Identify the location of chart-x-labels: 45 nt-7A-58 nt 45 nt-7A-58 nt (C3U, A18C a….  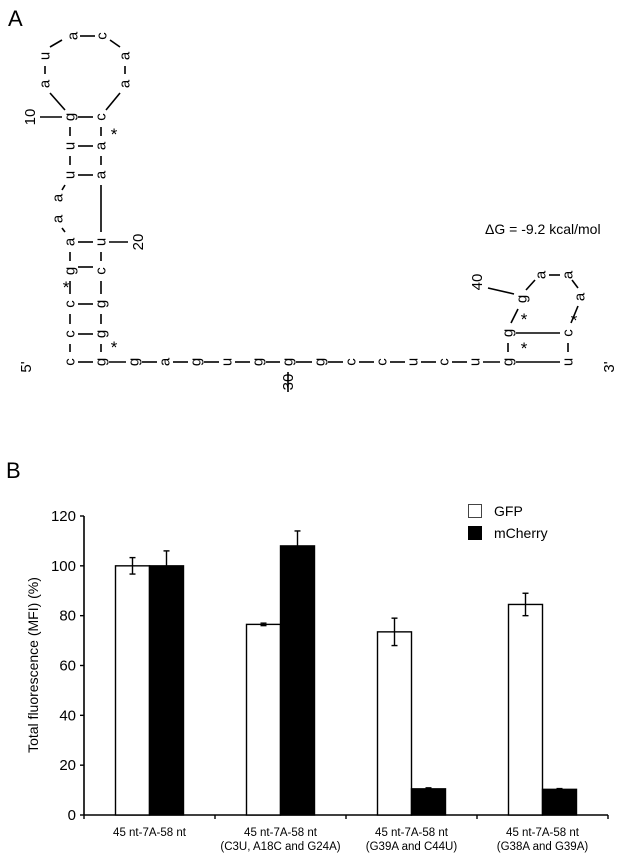
(350, 840).